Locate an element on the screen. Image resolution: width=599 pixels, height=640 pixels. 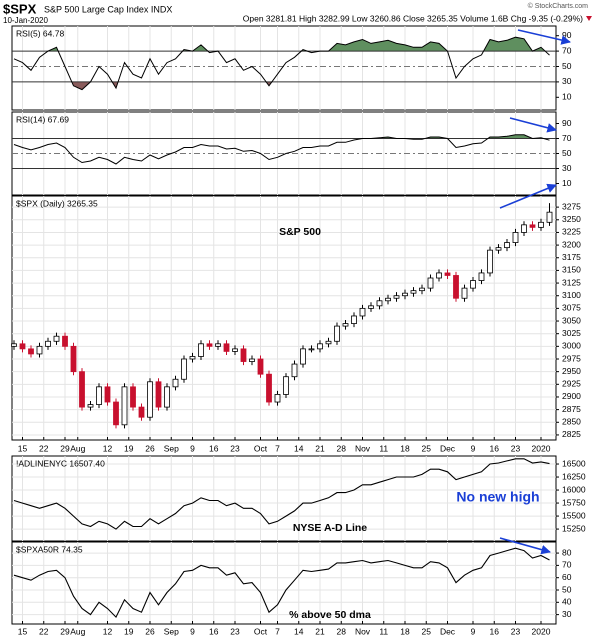
panel-frame is located at coordinates (284, 68).